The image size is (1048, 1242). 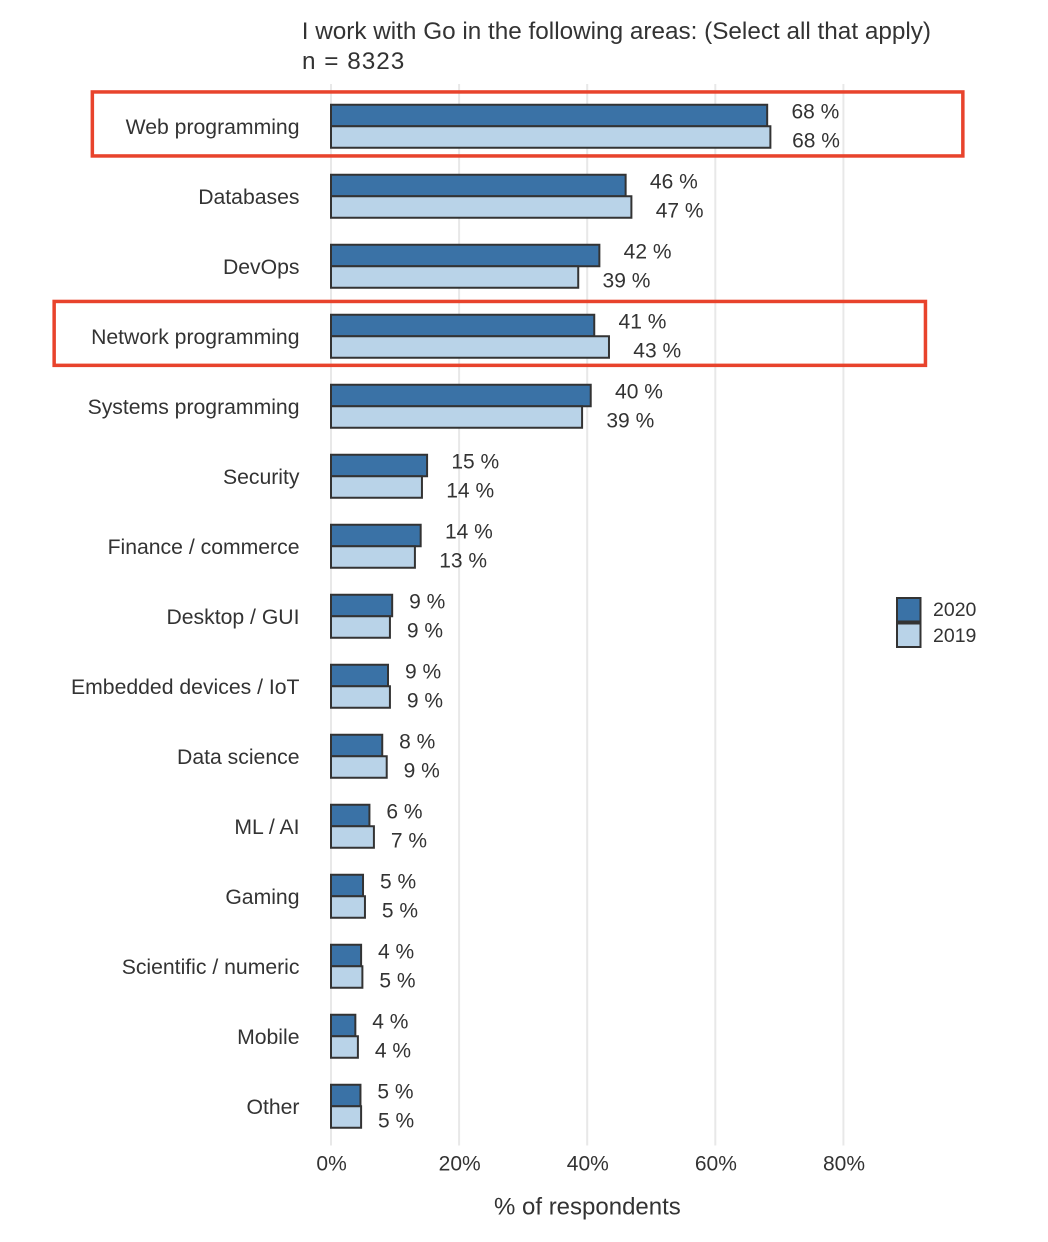 What do you see at coordinates (639, 391) in the screenshot?
I see `svg-text: 40 %` at bounding box center [639, 391].